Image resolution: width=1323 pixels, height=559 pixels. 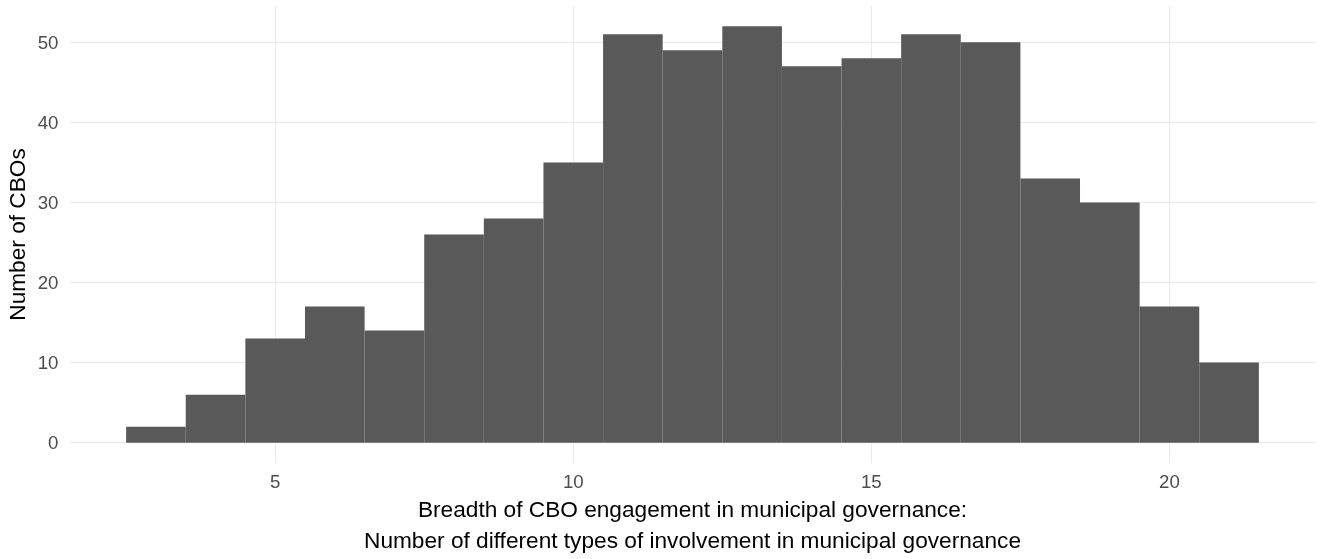 What do you see at coordinates (16, 234) in the screenshot?
I see `y-axis-title: Number of CBOs` at bounding box center [16, 234].